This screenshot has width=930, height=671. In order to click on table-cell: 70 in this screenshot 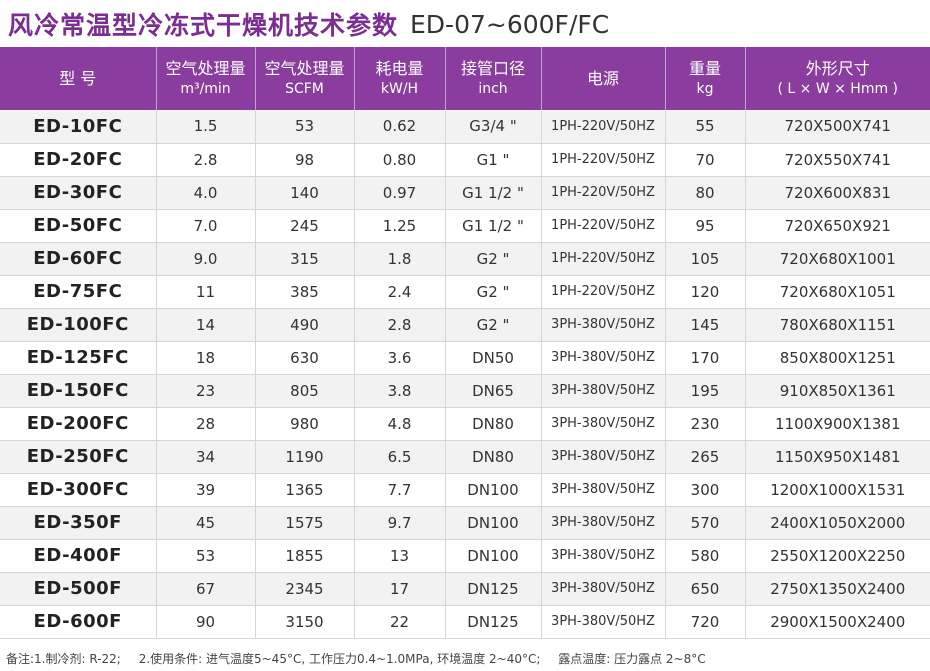, I will do `click(705, 160)`.